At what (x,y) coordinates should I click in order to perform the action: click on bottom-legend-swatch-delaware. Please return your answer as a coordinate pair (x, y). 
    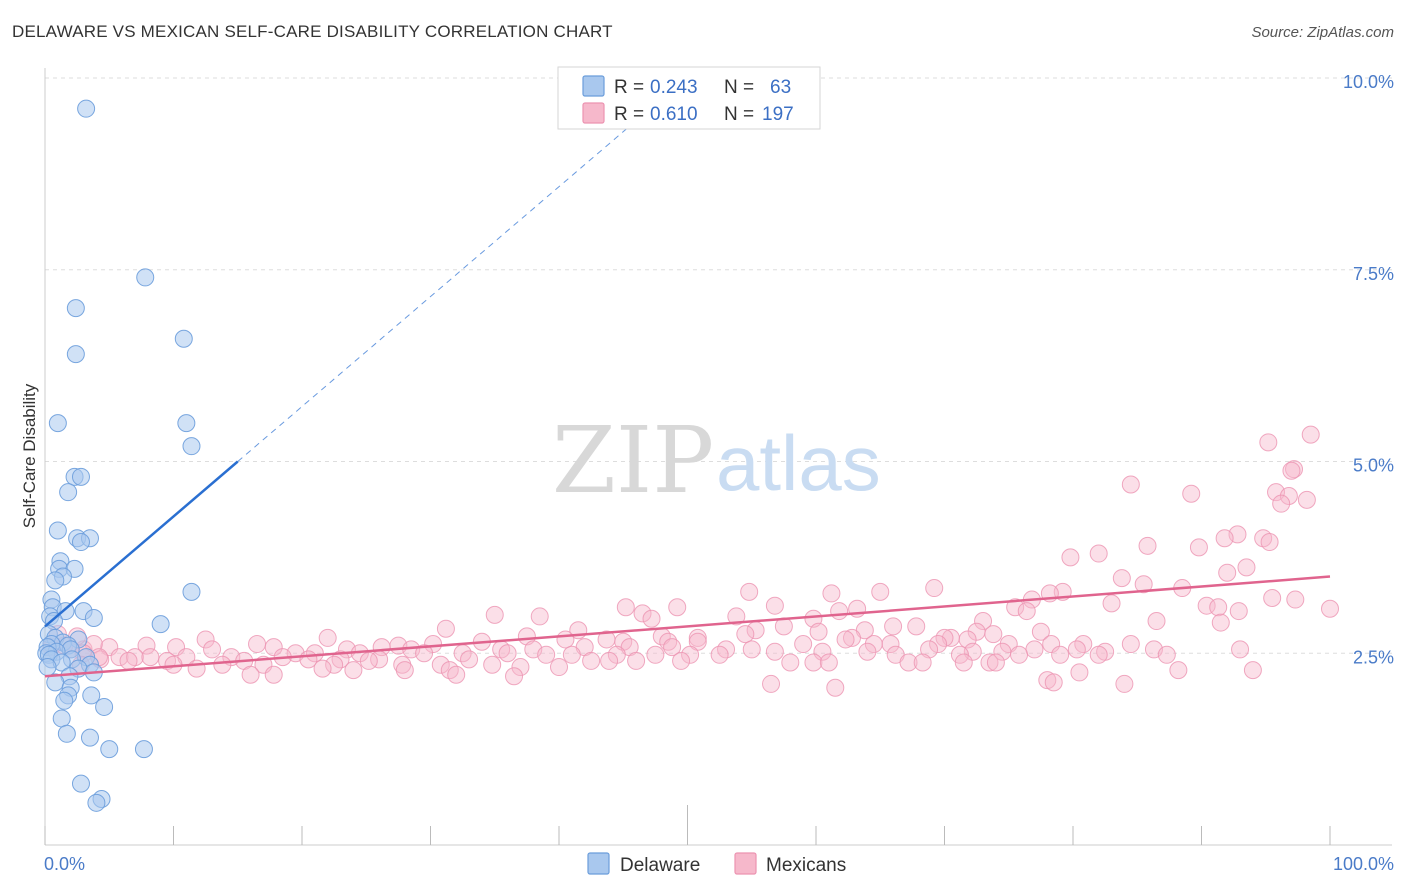
    Looking at the image, I should click on (598, 863).